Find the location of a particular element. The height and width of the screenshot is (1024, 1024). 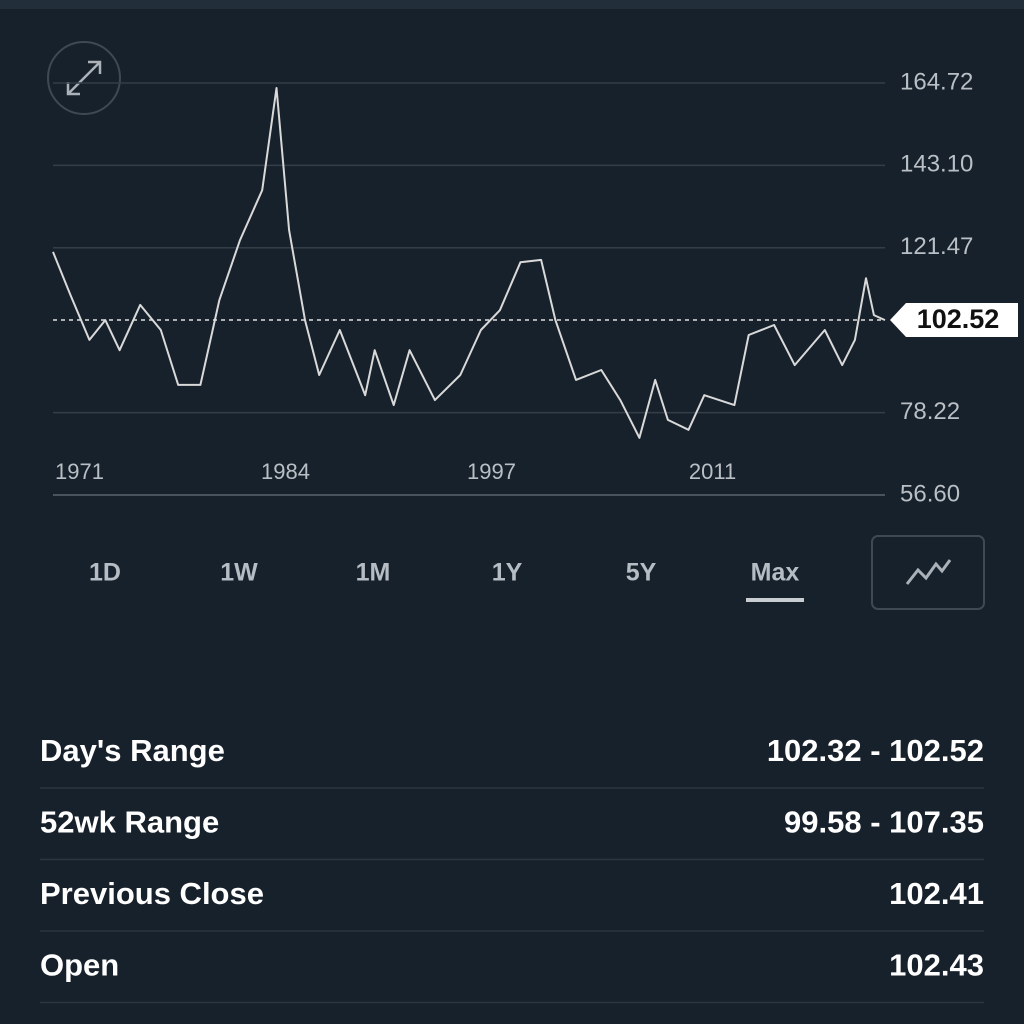

current-value-tag is located at coordinates (954, 320).